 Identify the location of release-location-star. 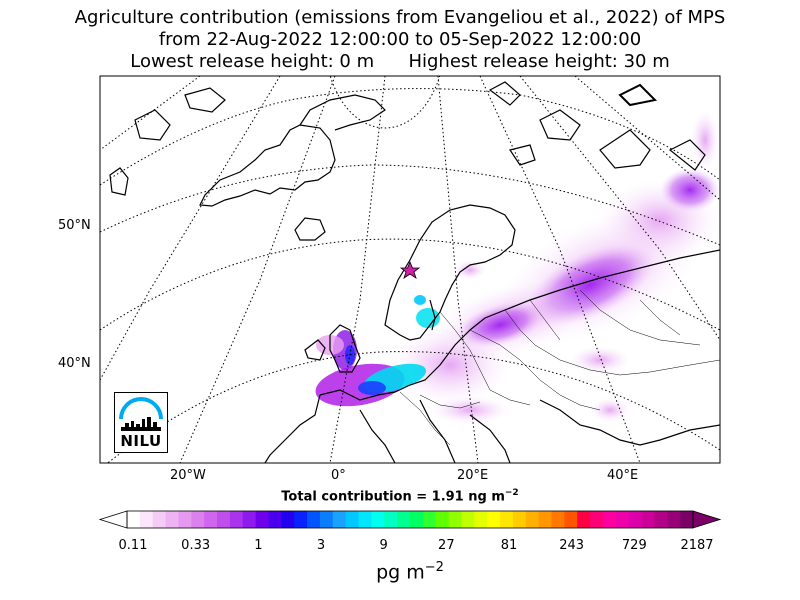
(410, 269).